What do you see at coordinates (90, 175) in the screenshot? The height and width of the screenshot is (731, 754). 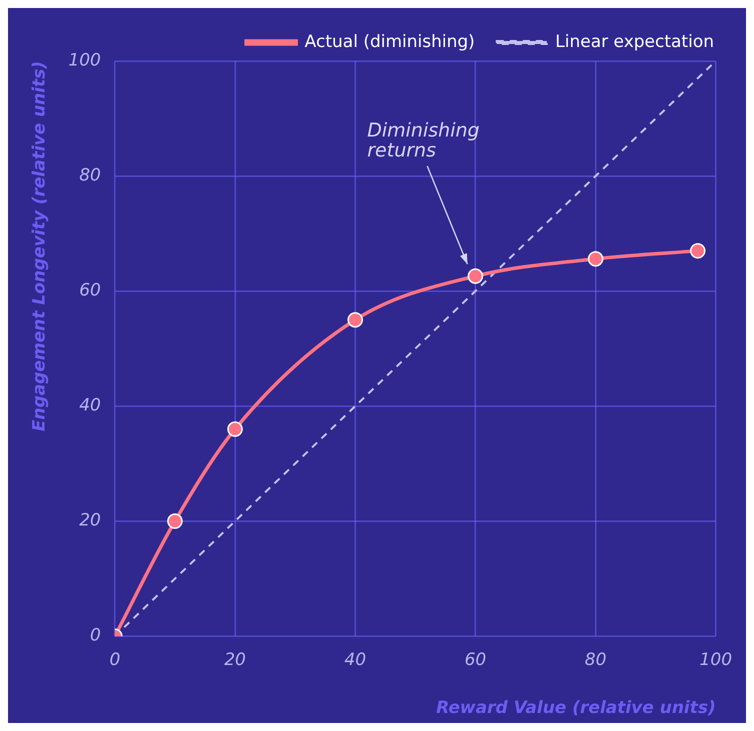 I see `y-tick-label: 80` at bounding box center [90, 175].